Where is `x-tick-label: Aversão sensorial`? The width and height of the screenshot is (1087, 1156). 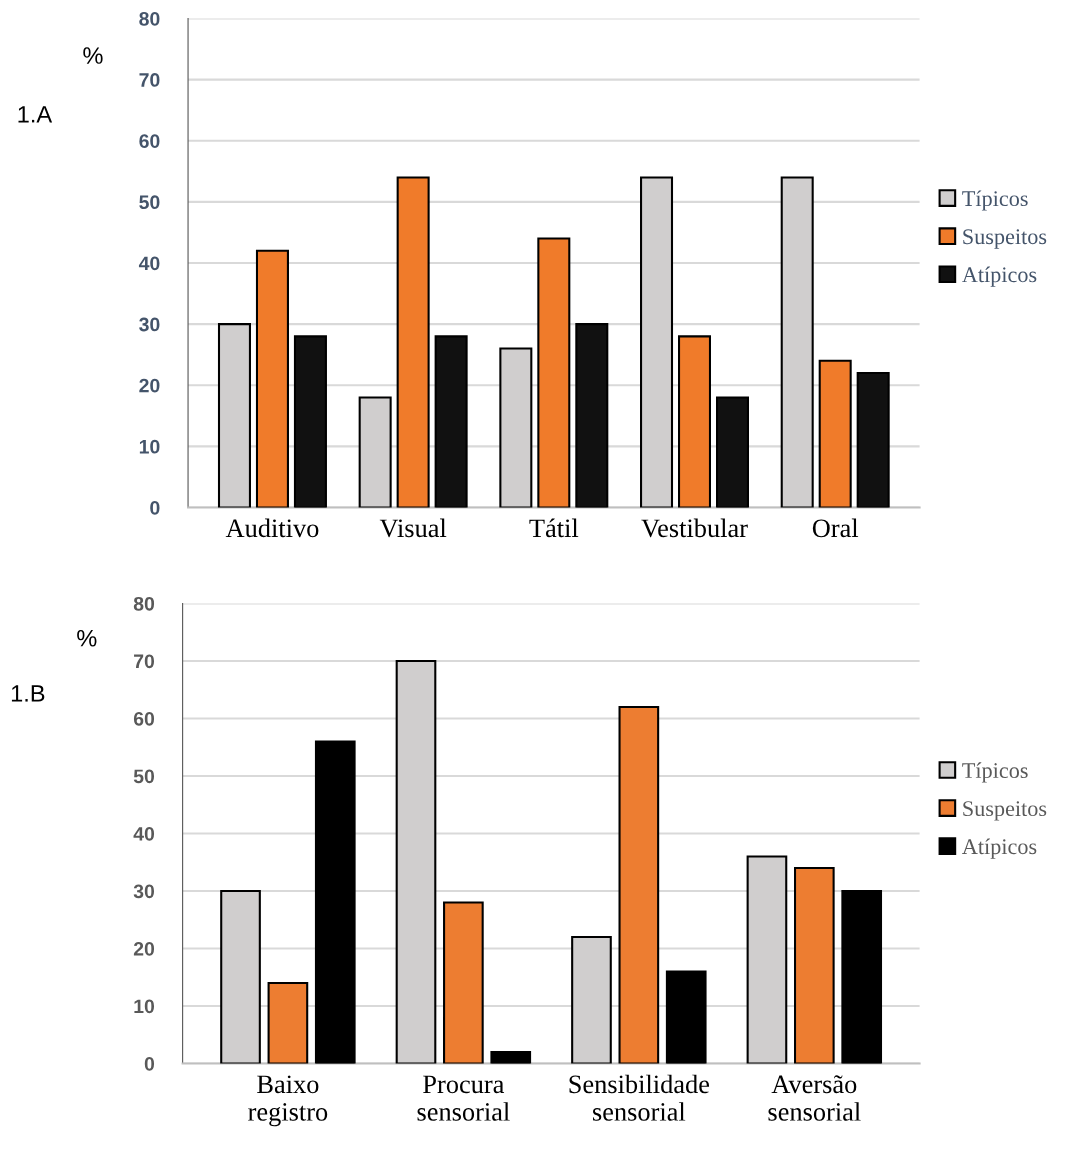 x-tick-label: Aversão sensorial is located at coordinates (814, 1098).